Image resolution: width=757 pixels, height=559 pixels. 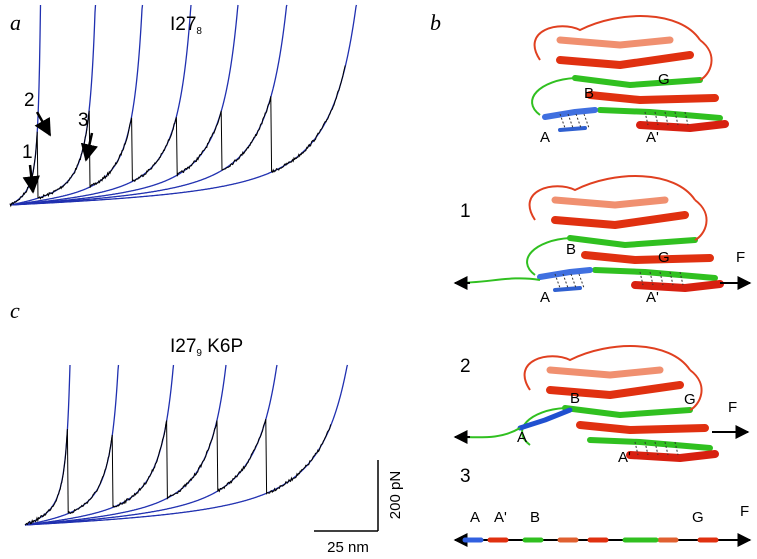 What do you see at coordinates (487, 433) in the screenshot?
I see `chain` at bounding box center [487, 433].